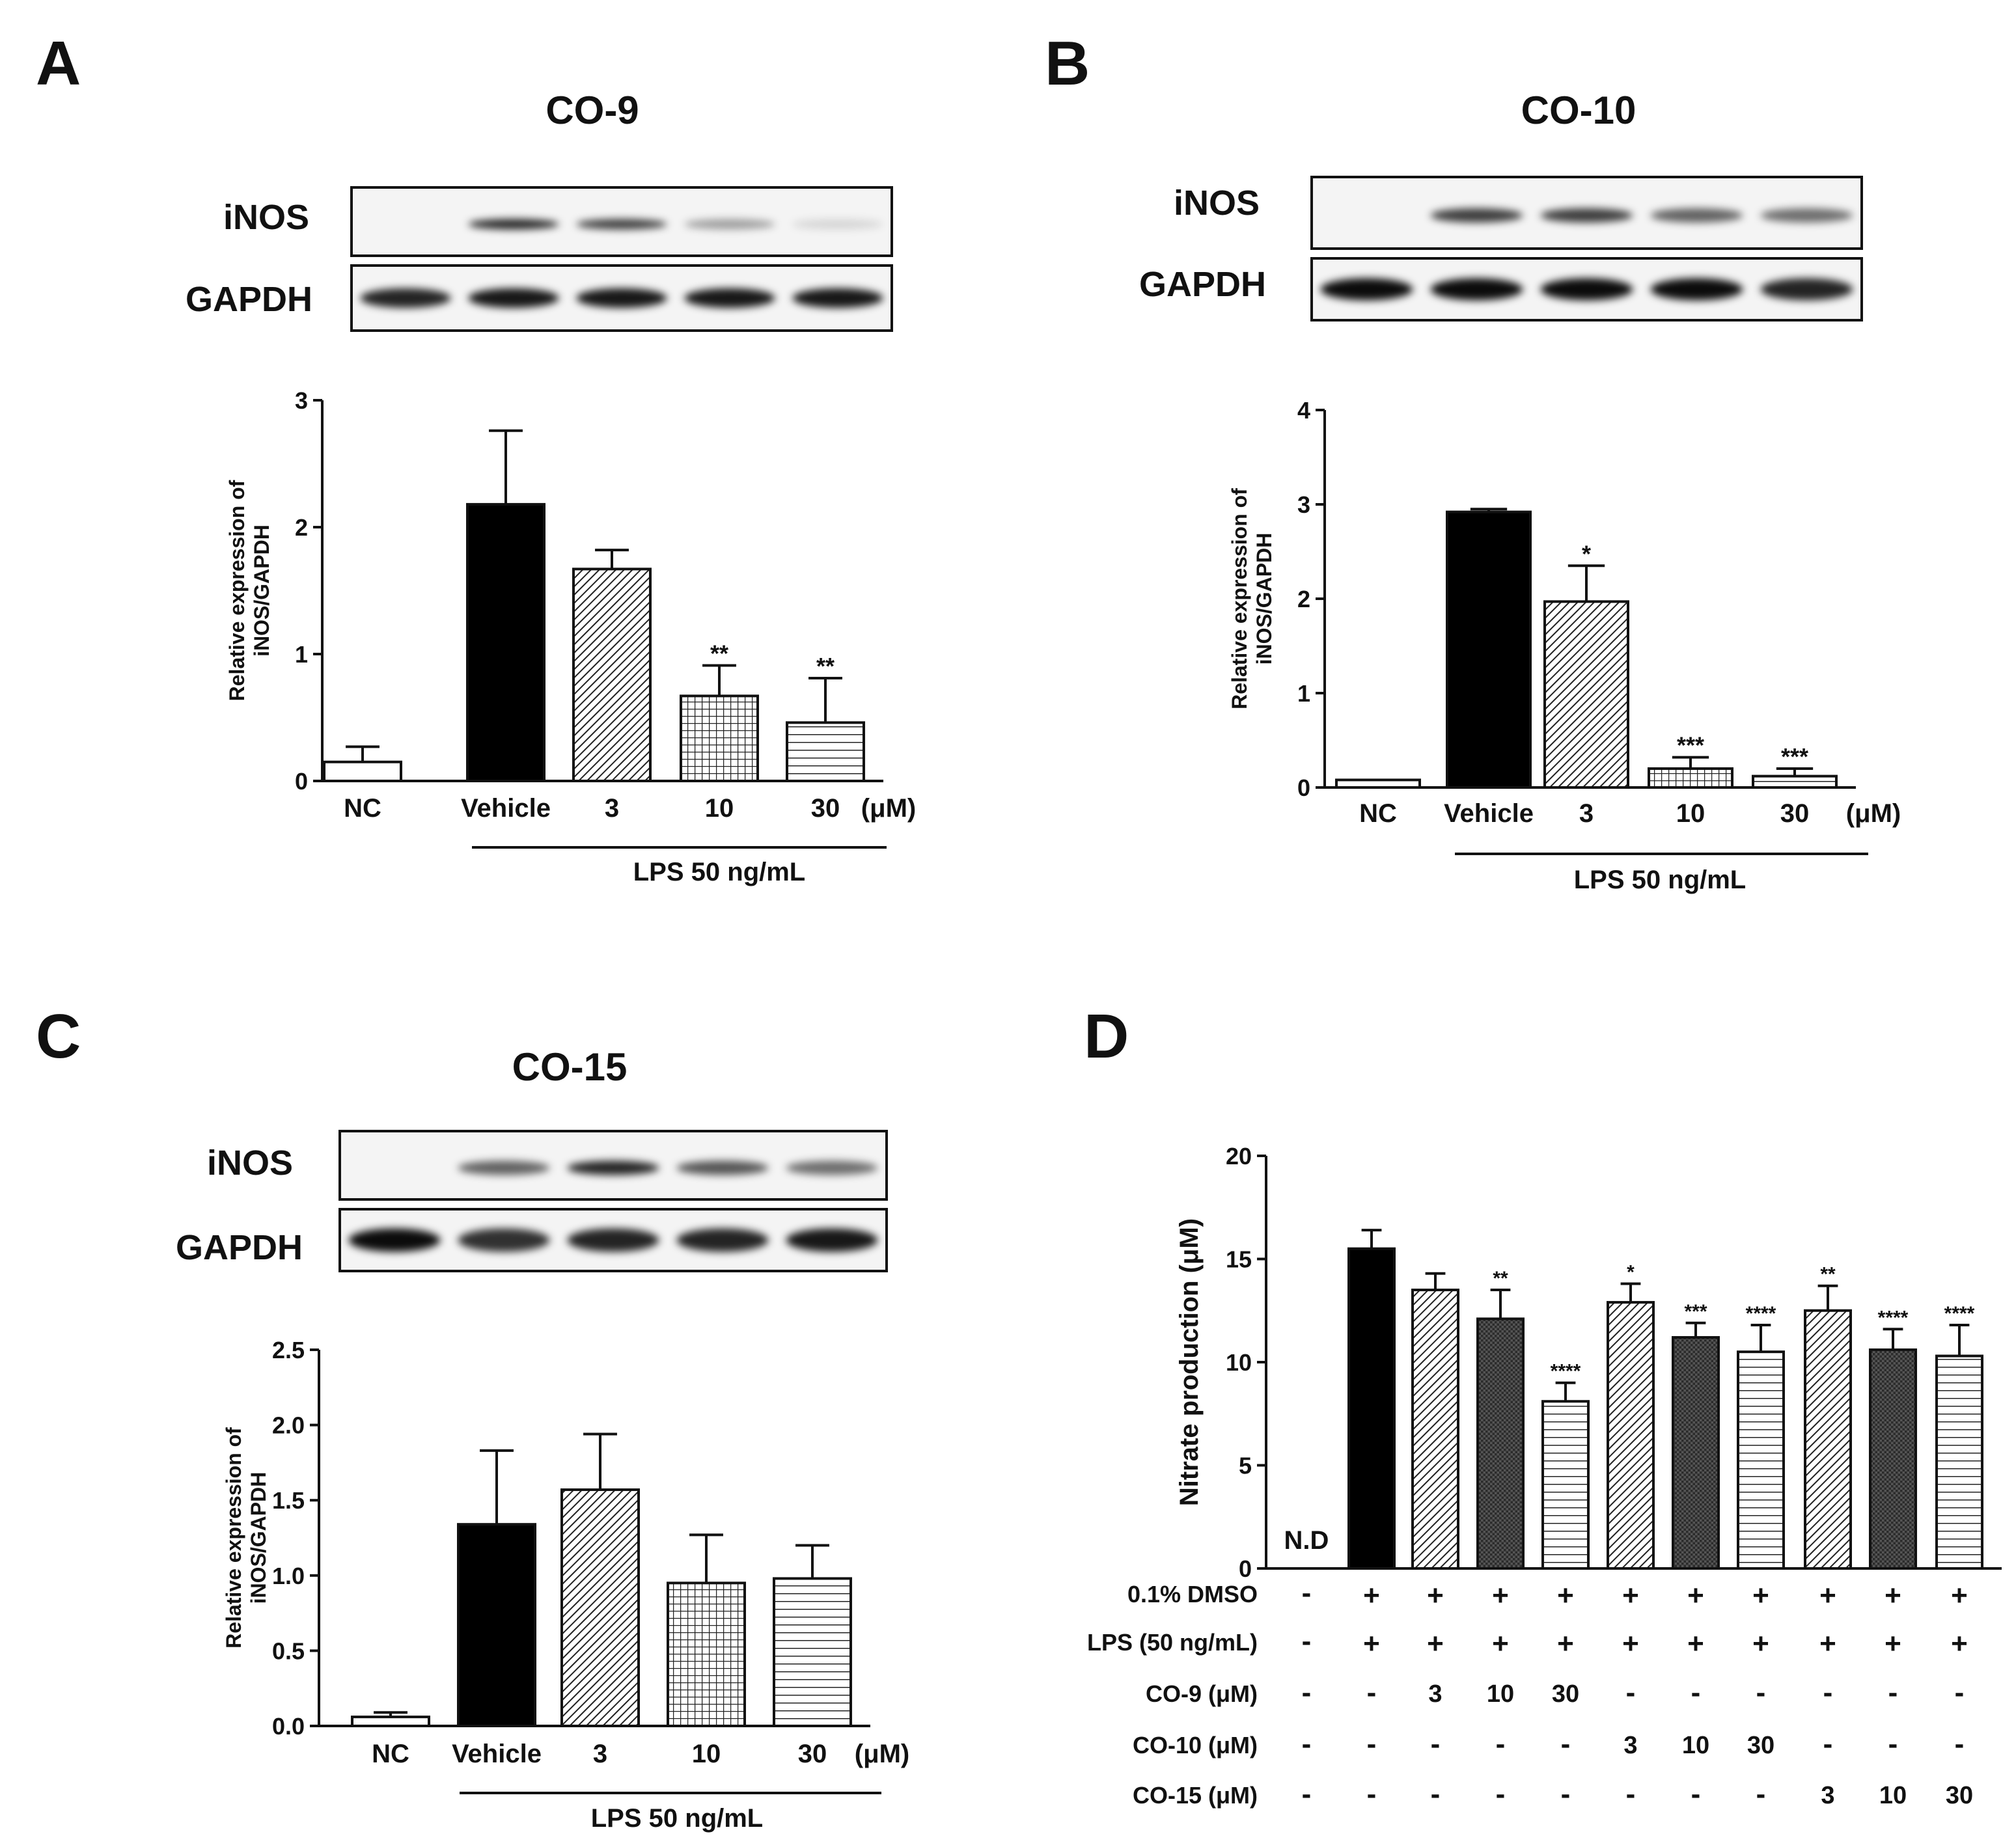 Image resolution: width=2016 pixels, height=1847 pixels. I want to click on significance-marker: ***, so click(1794, 756).